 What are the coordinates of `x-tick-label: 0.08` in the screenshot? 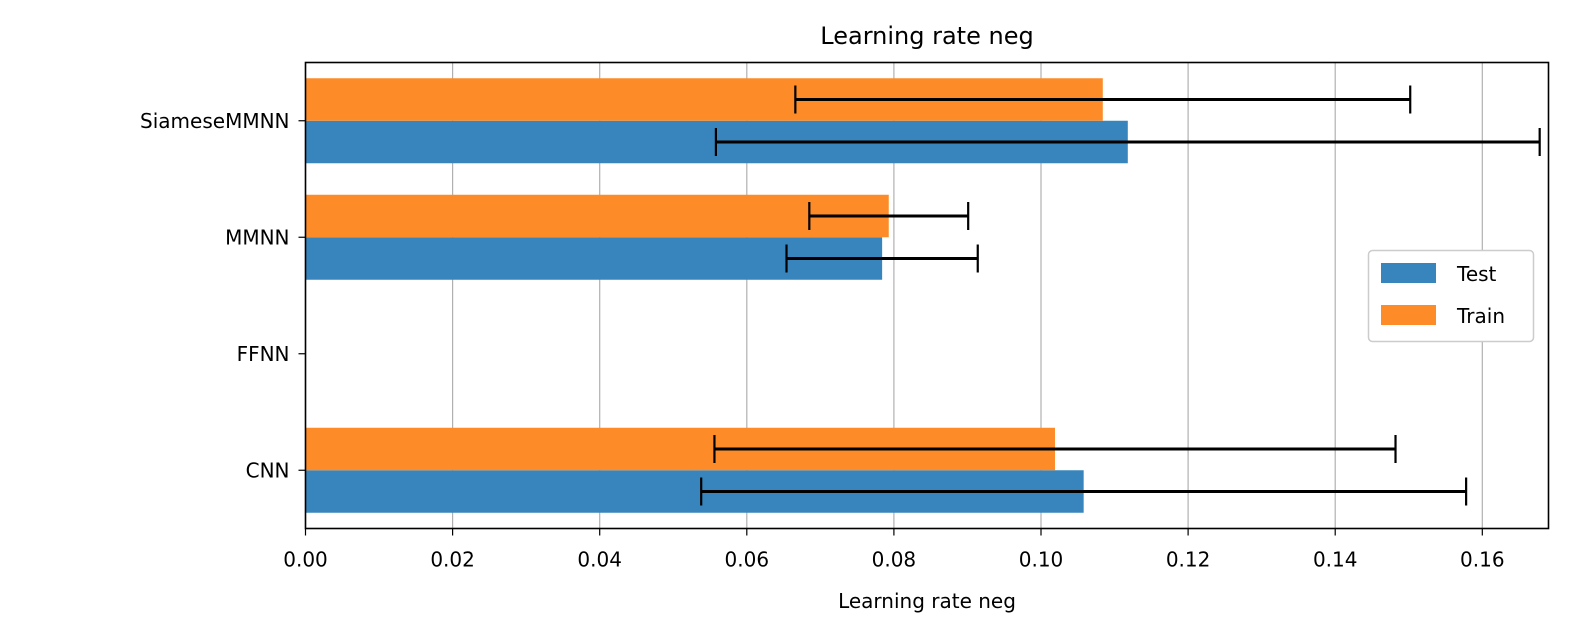 It's located at (894, 560).